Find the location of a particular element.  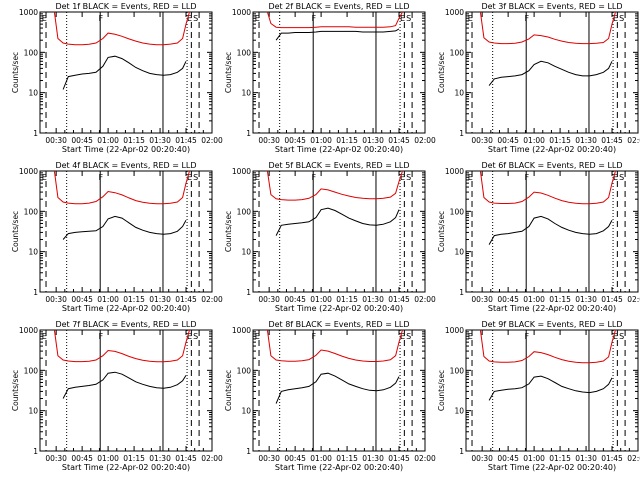

panel-title: Det 2f BLACK = Events, RED = LLD is located at coordinates (338, 6).